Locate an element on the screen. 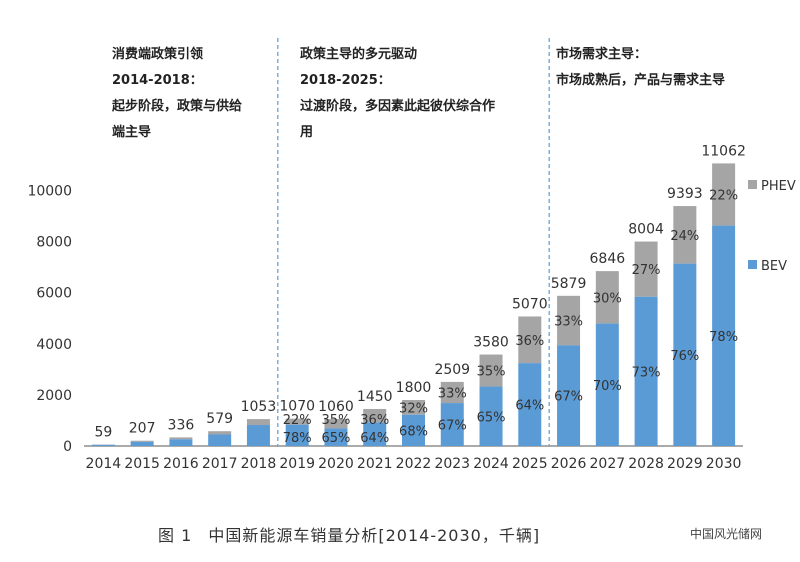 The height and width of the screenshot is (562, 800). total-value-label: 207 is located at coordinates (142, 429).